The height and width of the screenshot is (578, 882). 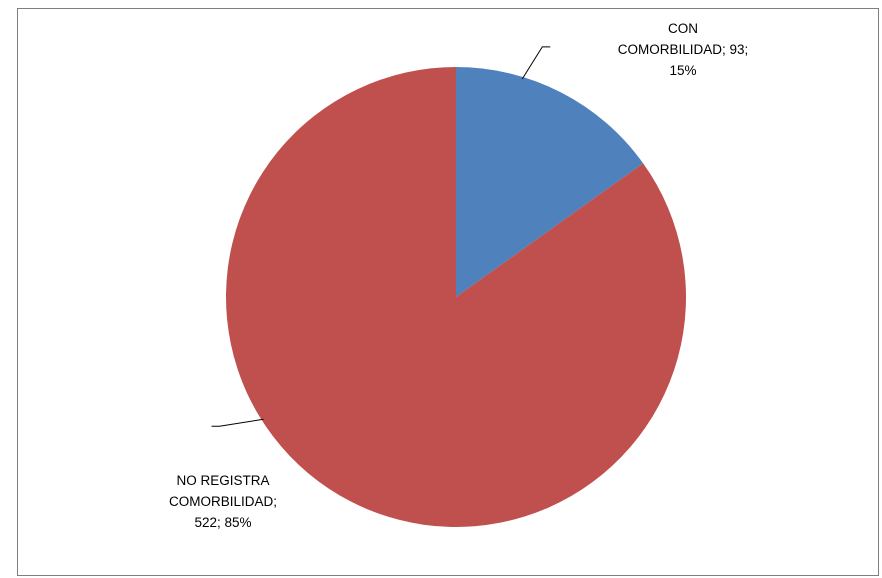 What do you see at coordinates (536, 63) in the screenshot?
I see `leader-line-con-comorbilidad` at bounding box center [536, 63].